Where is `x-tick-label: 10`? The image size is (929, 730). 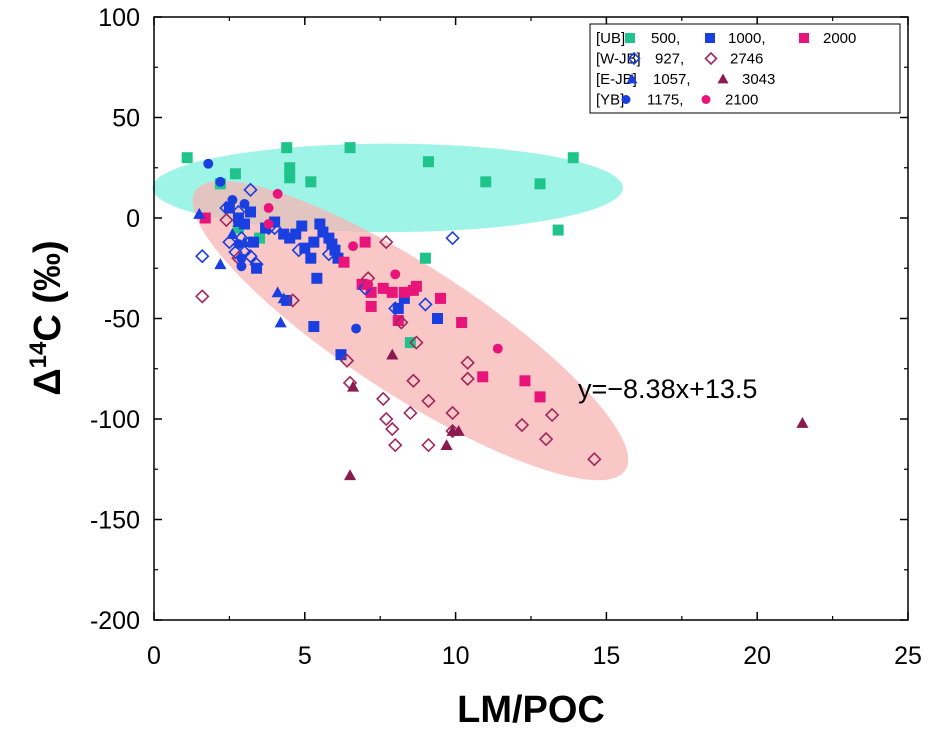 x-tick-label: 10 is located at coordinates (456, 656).